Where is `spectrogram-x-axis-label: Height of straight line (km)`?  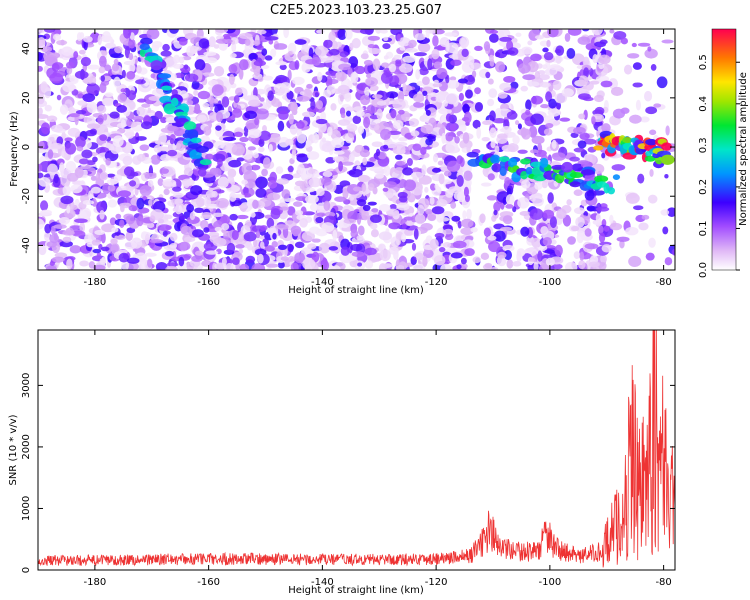
spectrogram-x-axis-label: Height of straight line (km) is located at coordinates (356, 290).